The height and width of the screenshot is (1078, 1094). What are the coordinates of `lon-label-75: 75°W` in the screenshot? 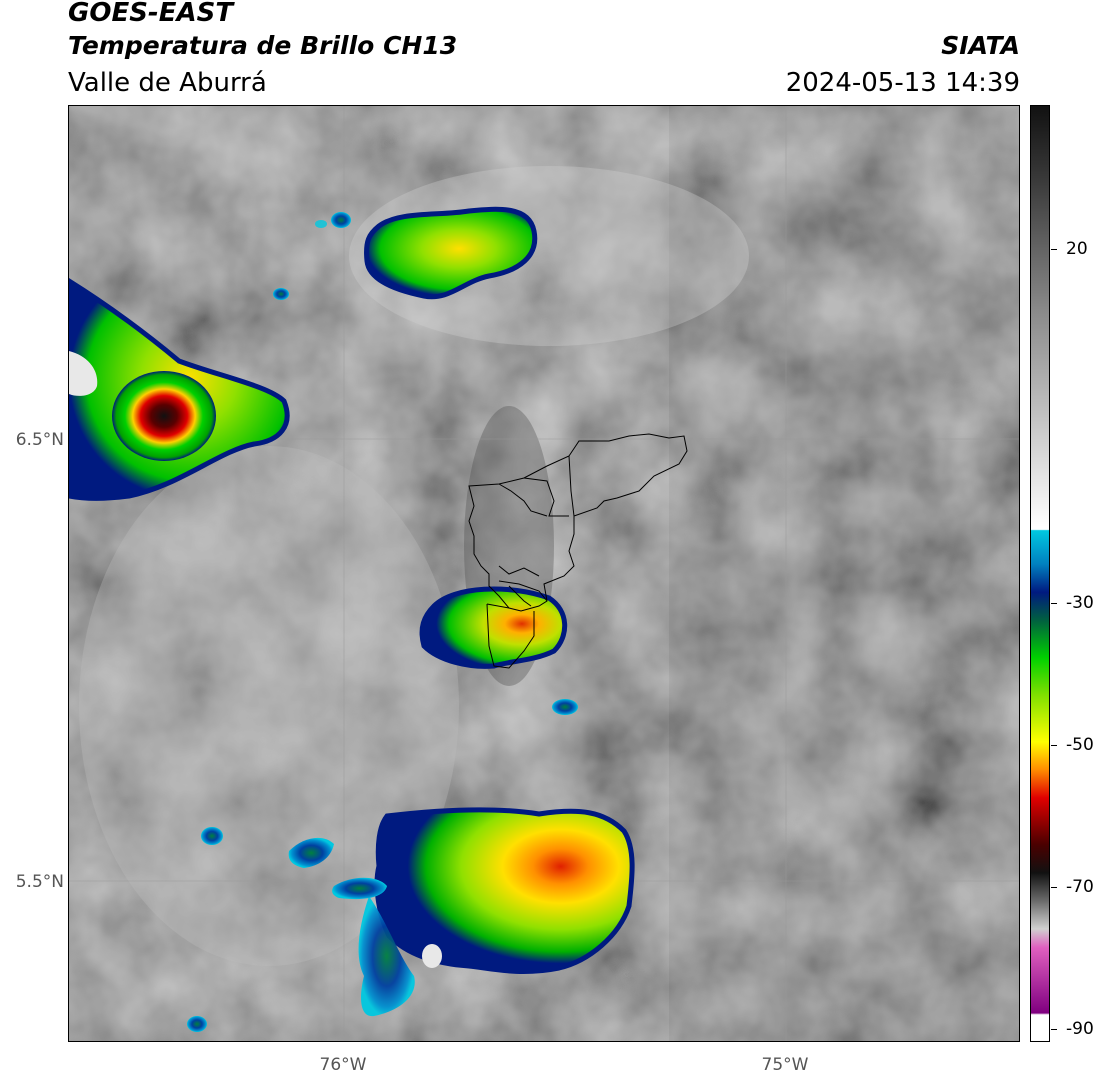 It's located at (785, 1065).